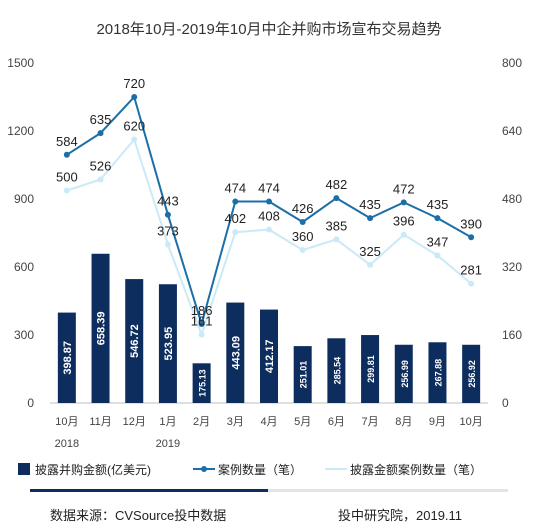 Image resolution: width=538 pixels, height=531 pixels. What do you see at coordinates (201, 422) in the screenshot?
I see `x-tick-label: 2月` at bounding box center [201, 422].